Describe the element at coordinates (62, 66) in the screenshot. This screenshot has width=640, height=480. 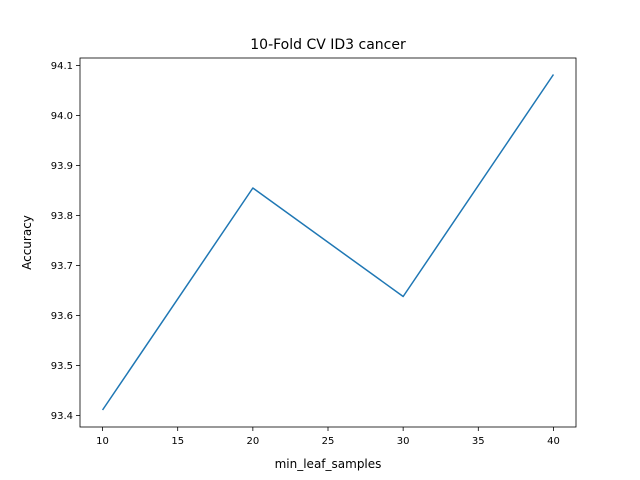
I see `y-tick-label: 94.1` at that location.